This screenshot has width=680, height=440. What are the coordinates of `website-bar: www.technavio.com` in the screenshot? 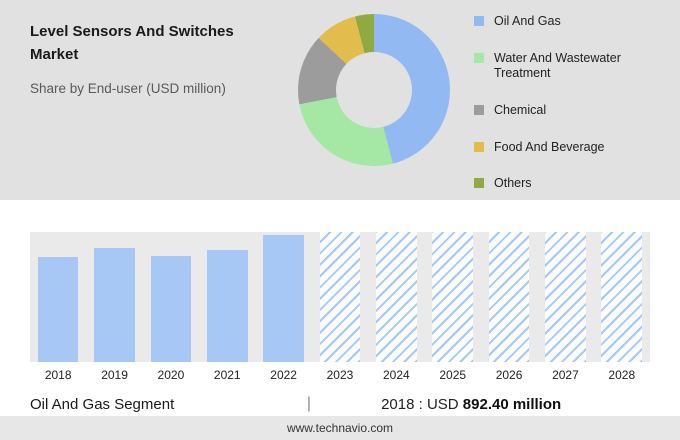 It's located at (340, 428).